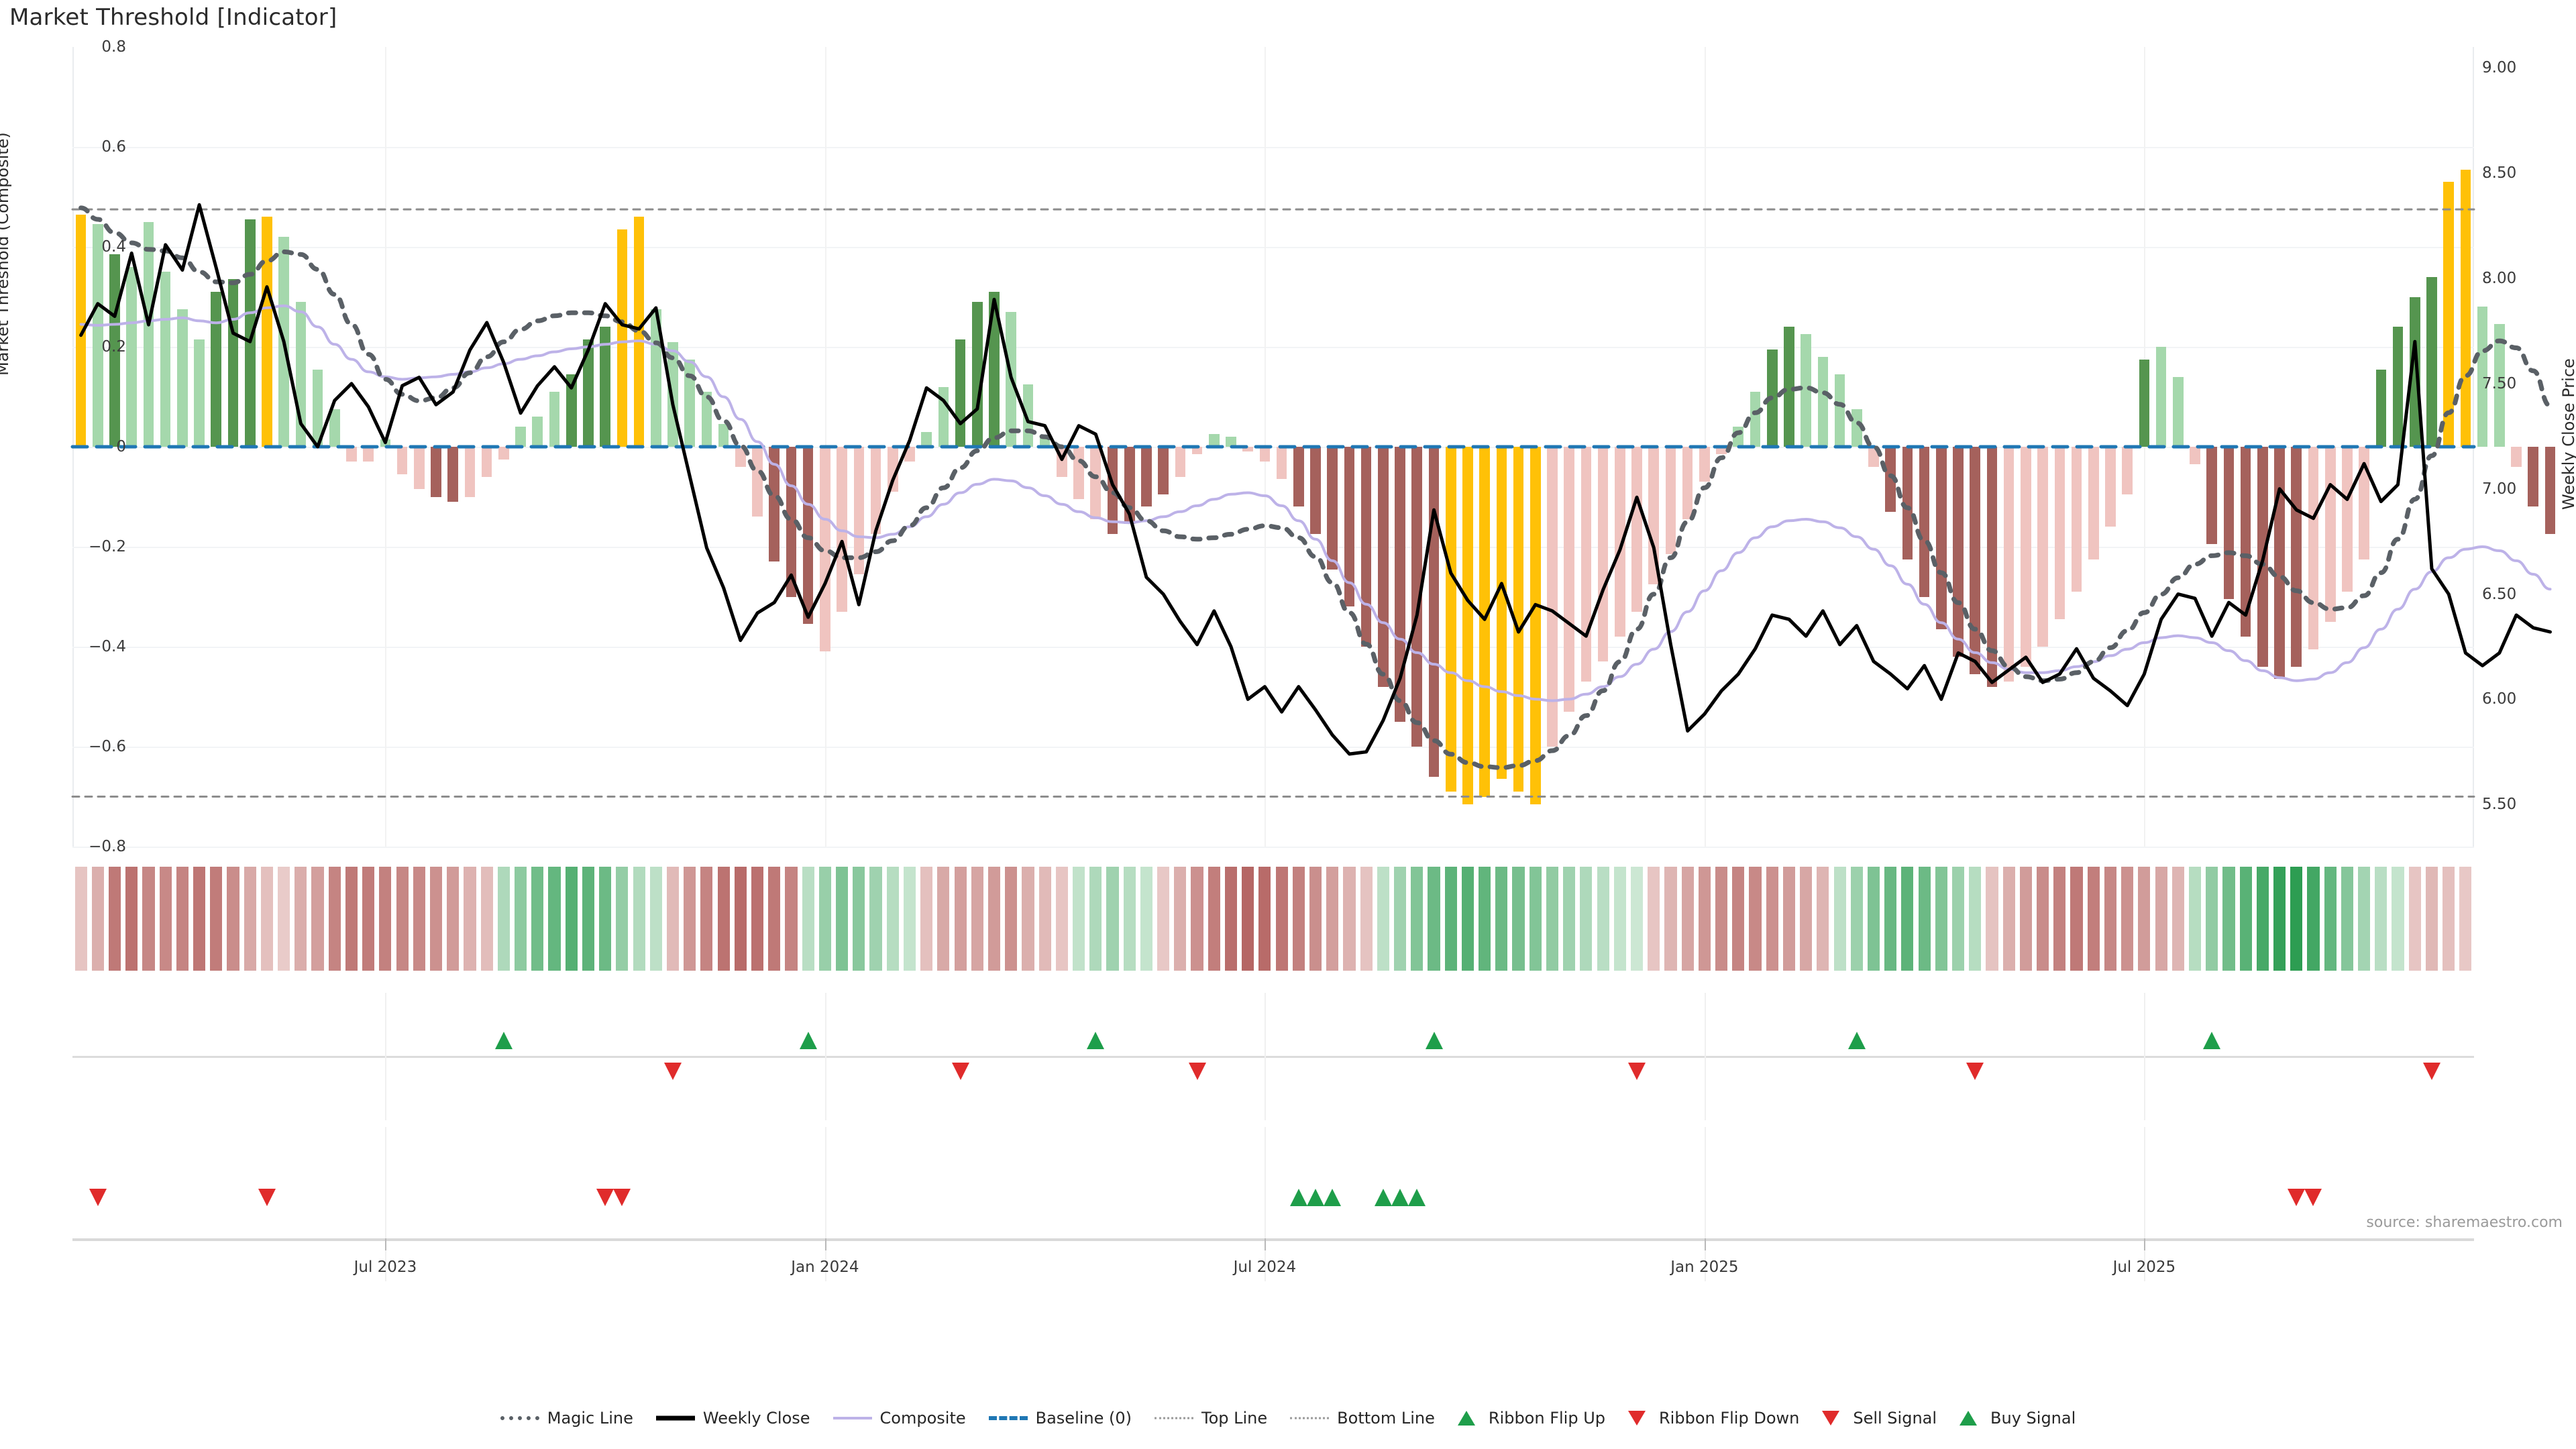  Describe the element at coordinates (1386, 1418) in the screenshot. I see `legend-label: Bottom Line` at that location.